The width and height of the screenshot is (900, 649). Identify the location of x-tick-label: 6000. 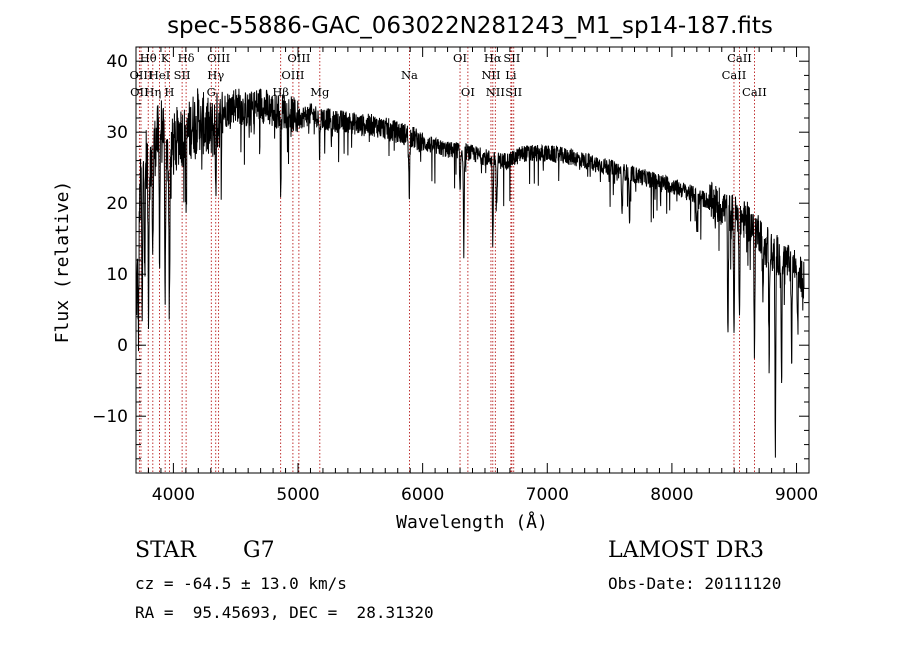
(422, 495).